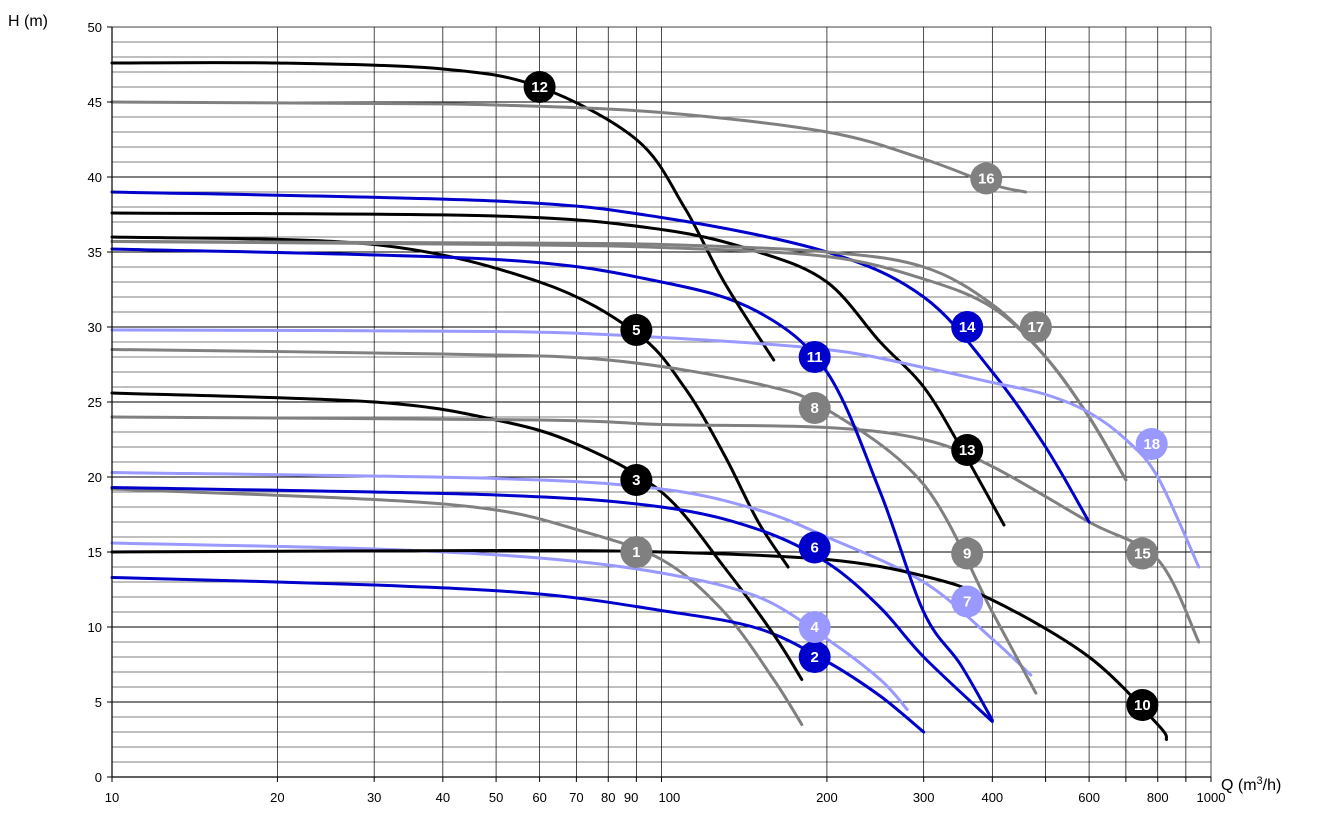  I want to click on marker-label: 6, so click(815, 548).